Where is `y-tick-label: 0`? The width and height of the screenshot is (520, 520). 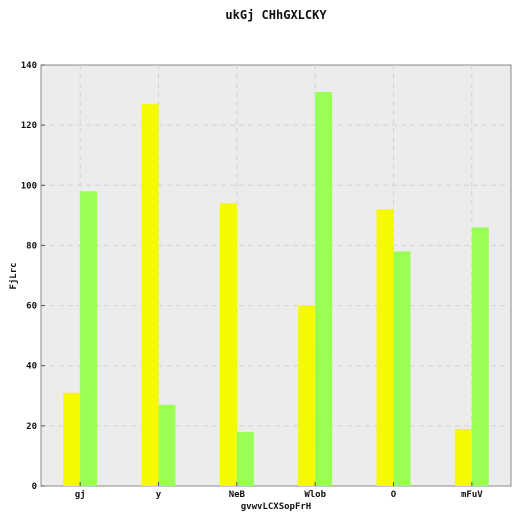 y-tick-label: 0 is located at coordinates (34, 487).